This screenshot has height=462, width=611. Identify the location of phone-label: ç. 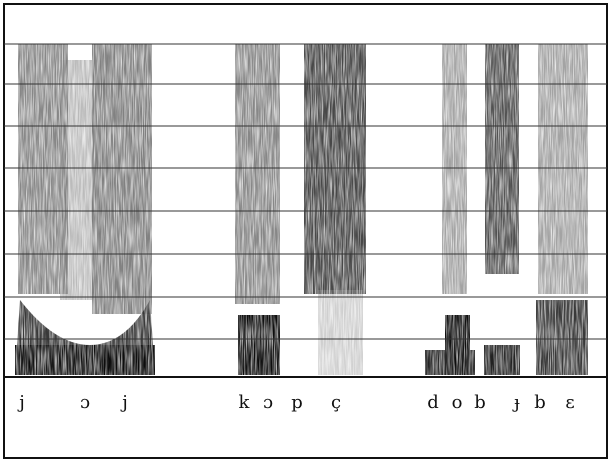
(336, 402).